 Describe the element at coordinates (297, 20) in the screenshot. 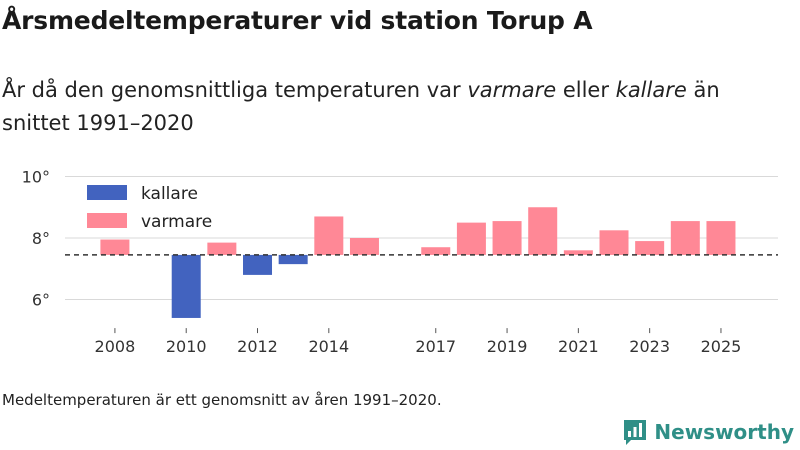

I see `chart-title: Årsmedeltemperaturer vid station Torup A` at that location.